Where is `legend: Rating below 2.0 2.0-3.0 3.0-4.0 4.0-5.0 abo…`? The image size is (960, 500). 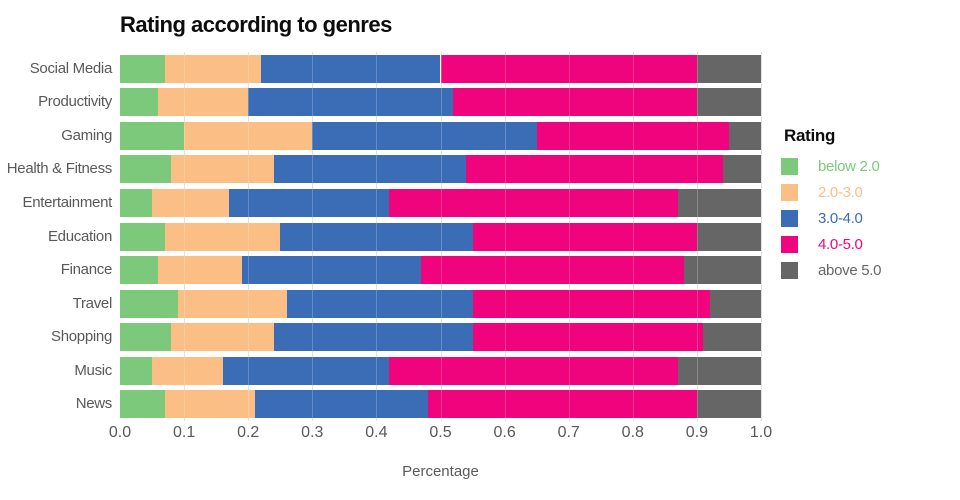 legend: Rating below 2.0 2.0-3.0 3.0-4.0 4.0-5.0 abo… is located at coordinates (866, 204).